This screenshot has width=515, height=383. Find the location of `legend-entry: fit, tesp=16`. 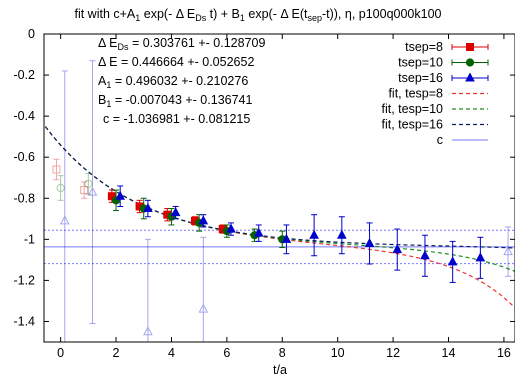

legend-entry: fit, tesp=16 is located at coordinates (435, 125).